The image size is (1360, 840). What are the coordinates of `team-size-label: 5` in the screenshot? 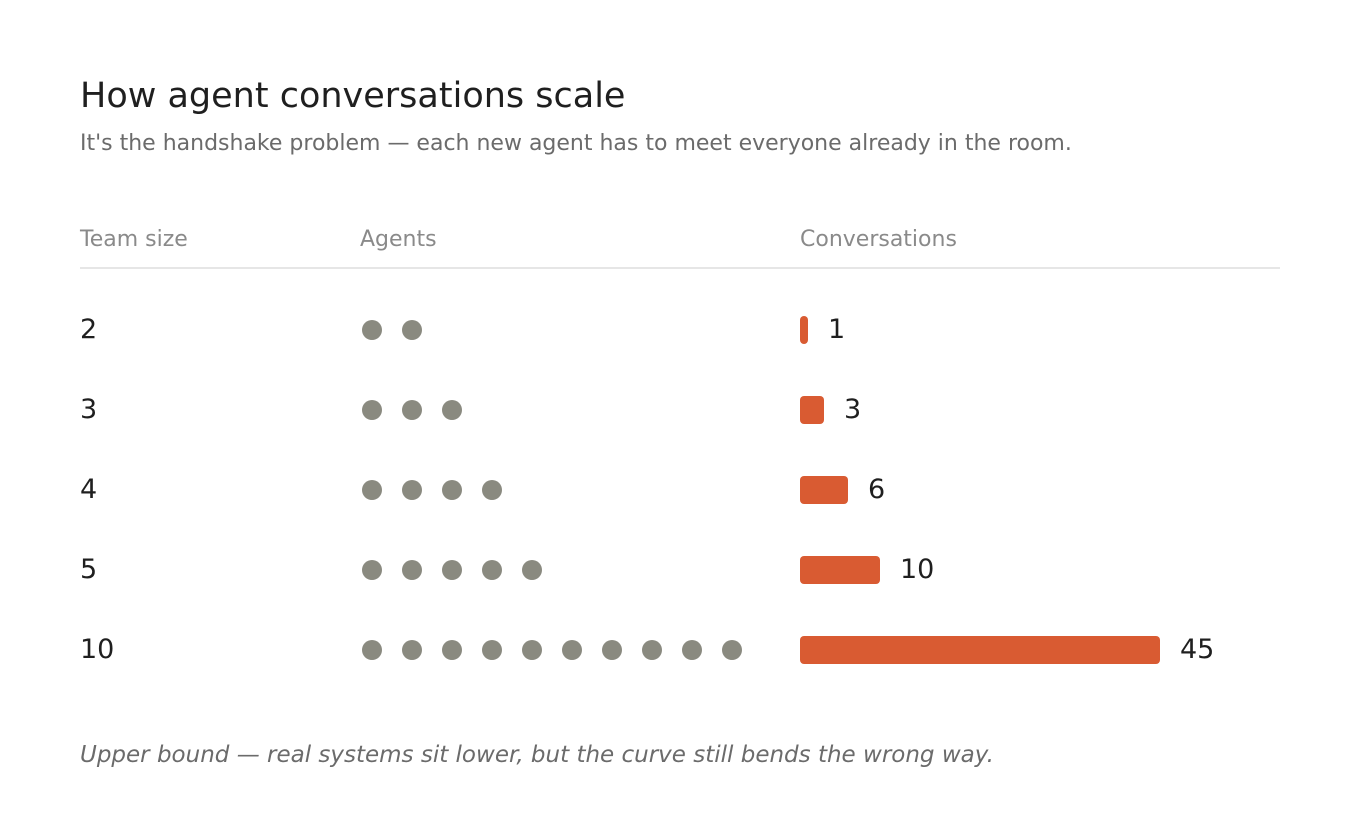 It's located at (89, 569).